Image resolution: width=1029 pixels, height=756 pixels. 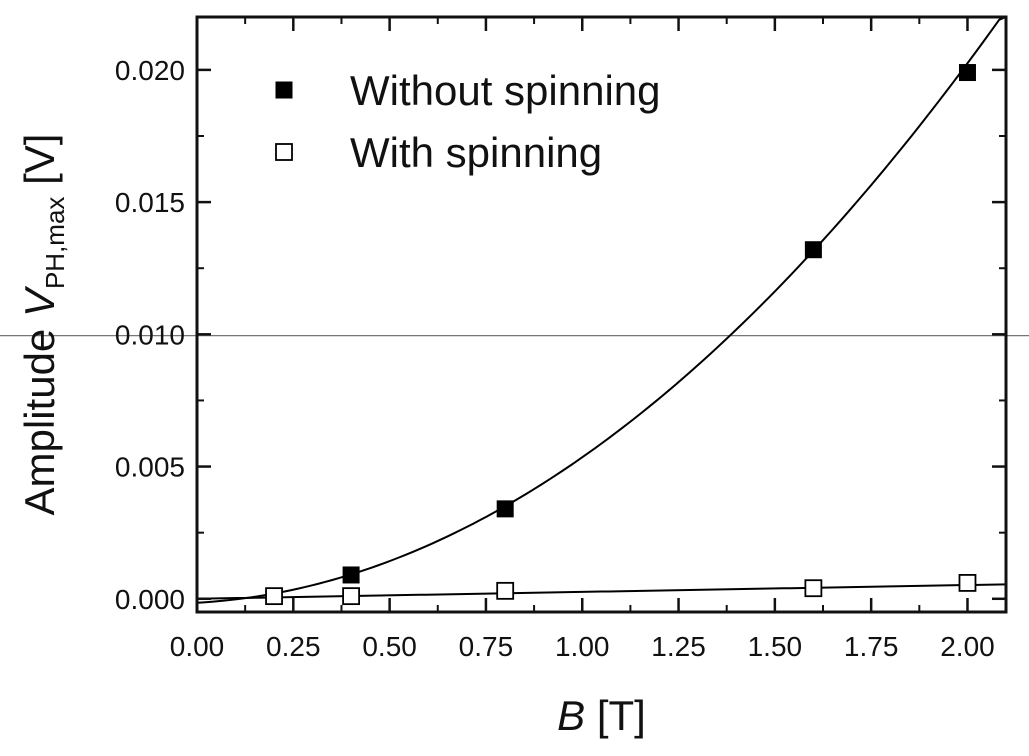 I want to click on x-tick-label: 0.25, so click(x=293, y=646).